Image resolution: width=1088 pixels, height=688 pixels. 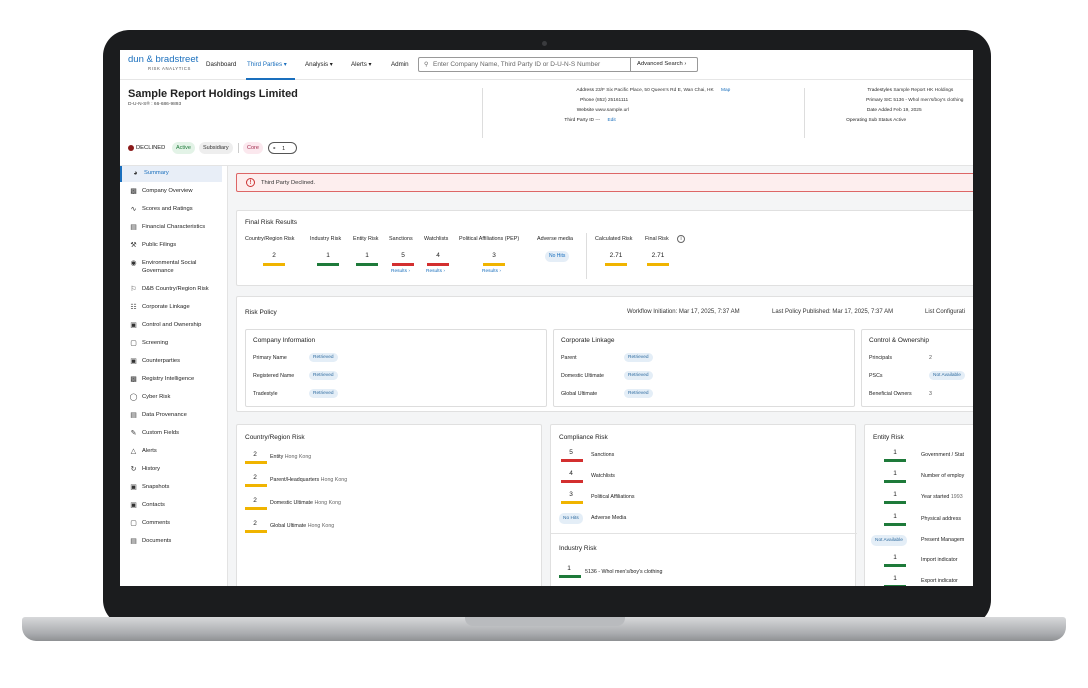 I want to click on nav-admin: Admin, so click(x=400, y=64).